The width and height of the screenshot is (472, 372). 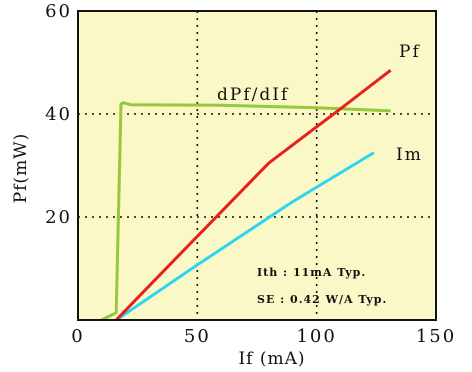 I want to click on x-axis-label: If (mA), so click(x=271, y=359).